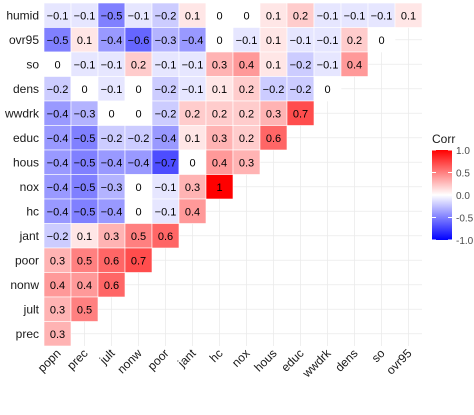 Image resolution: width=474 pixels, height=415 pixels. I want to click on x-tick-label: prec, so click(77, 359).